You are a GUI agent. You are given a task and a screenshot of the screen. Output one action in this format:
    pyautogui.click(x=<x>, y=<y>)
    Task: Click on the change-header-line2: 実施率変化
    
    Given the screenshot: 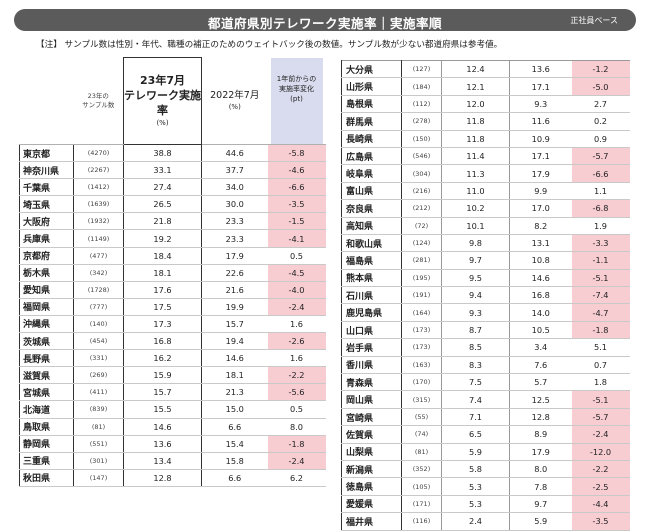 What is the action you would take?
    pyautogui.click(x=296, y=88)
    